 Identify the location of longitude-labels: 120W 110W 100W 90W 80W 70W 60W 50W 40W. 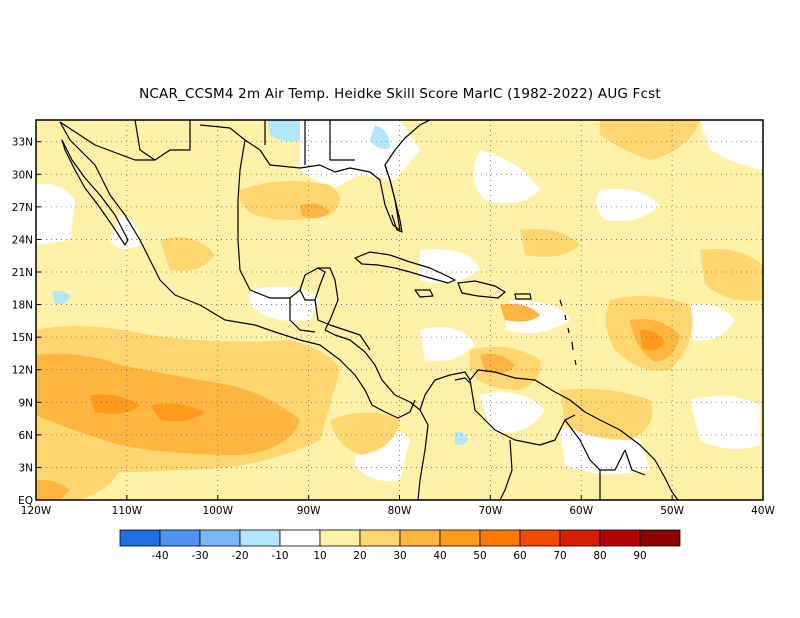
(398, 506).